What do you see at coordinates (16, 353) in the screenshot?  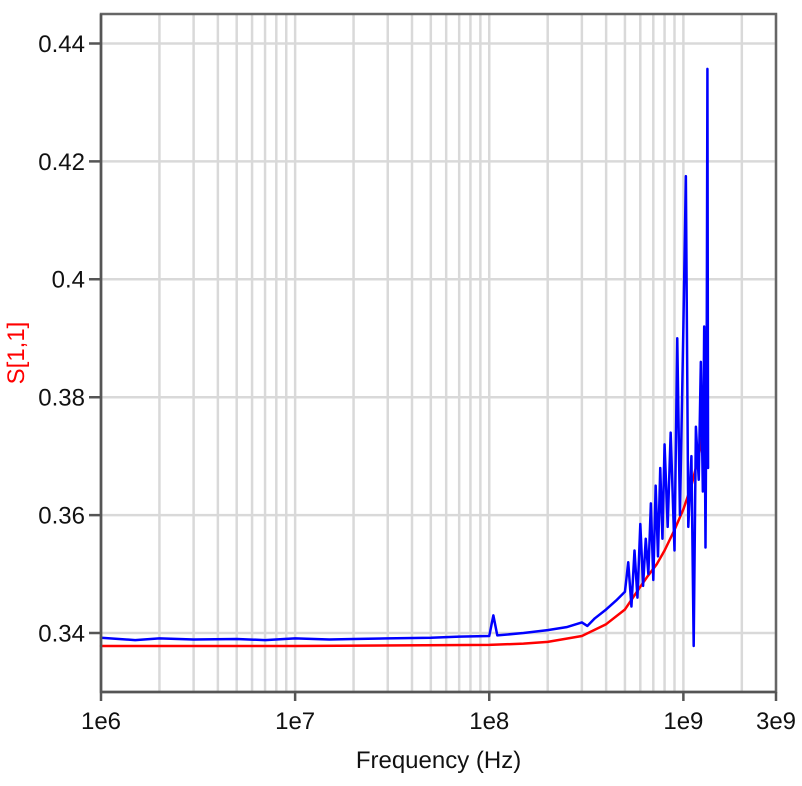 I see `y-axis-title: S[1,1]` at bounding box center [16, 353].